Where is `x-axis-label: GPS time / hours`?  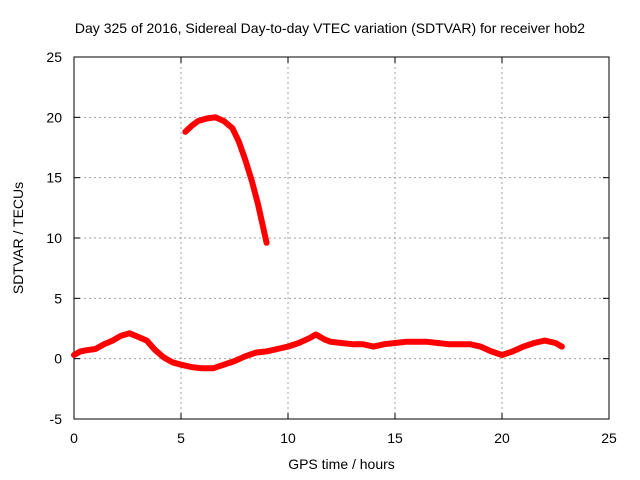 x-axis-label: GPS time / hours is located at coordinates (341, 464).